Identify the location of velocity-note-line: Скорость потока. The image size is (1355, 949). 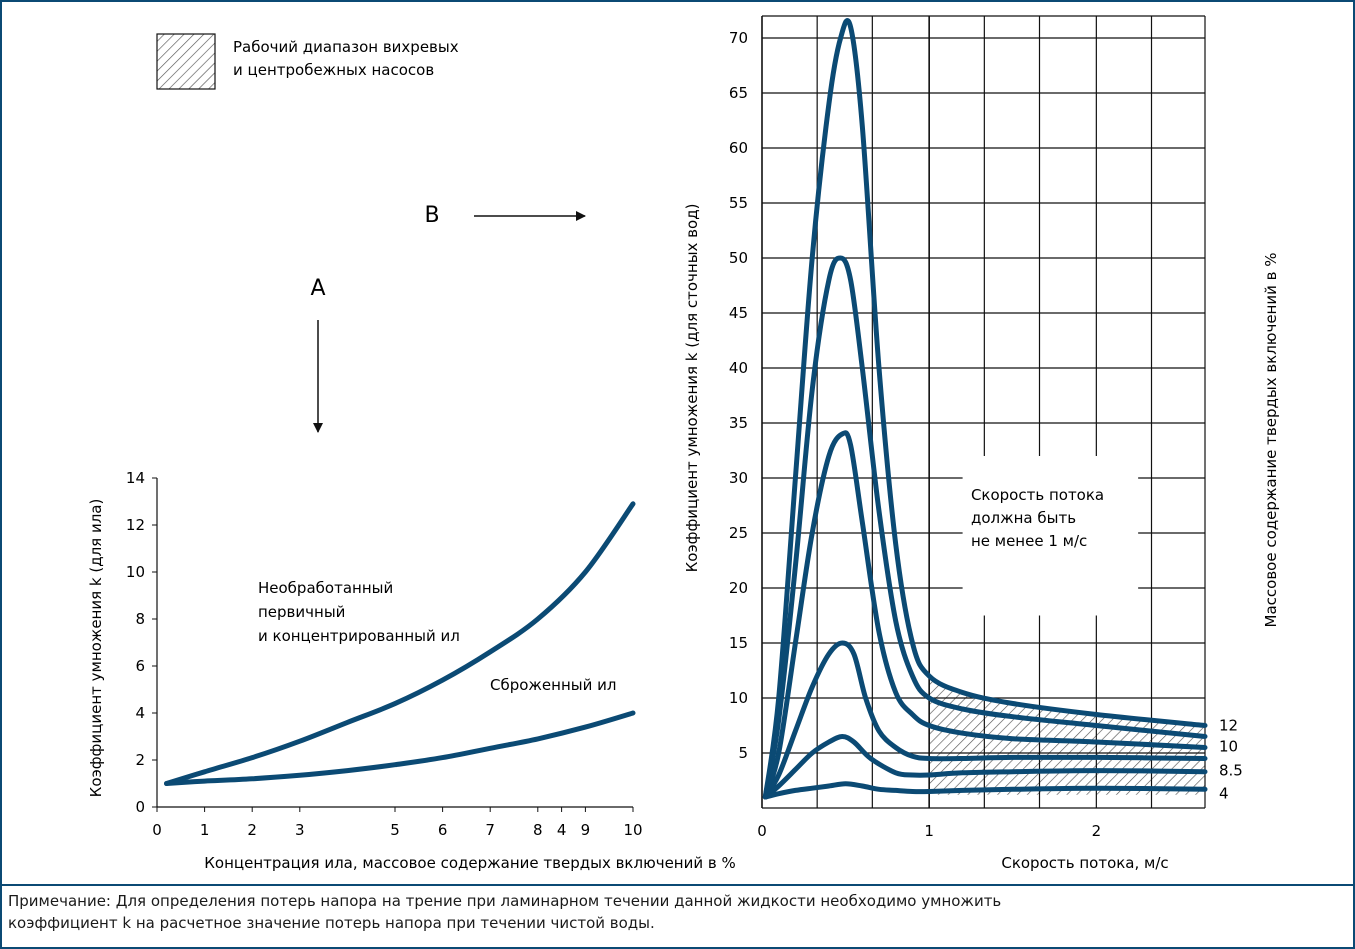
(1037, 495).